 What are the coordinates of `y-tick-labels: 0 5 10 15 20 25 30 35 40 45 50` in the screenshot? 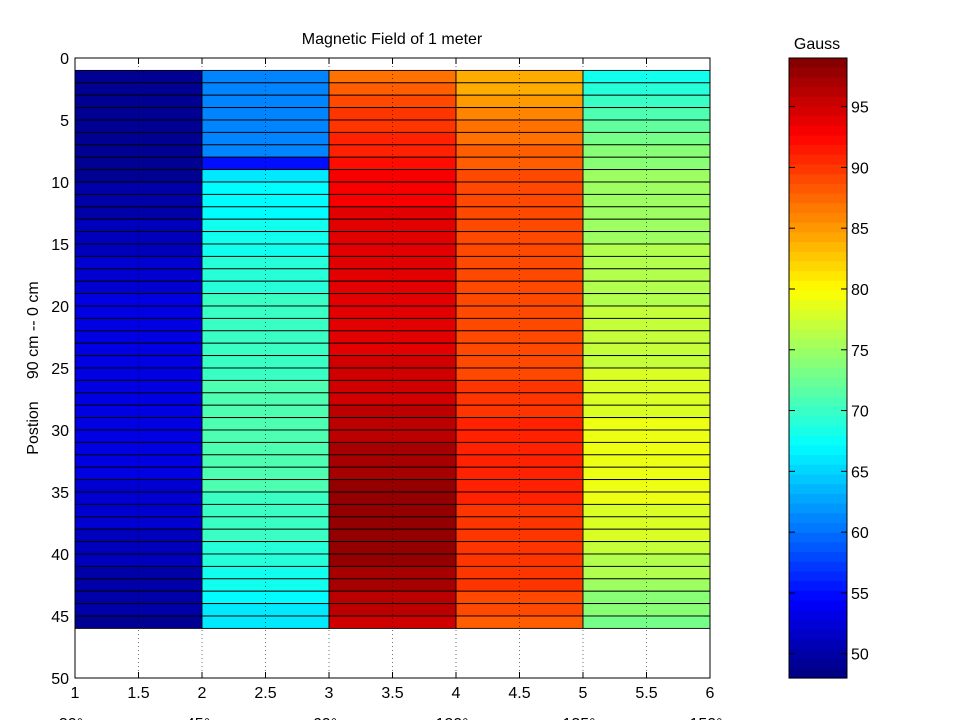 It's located at (60, 369).